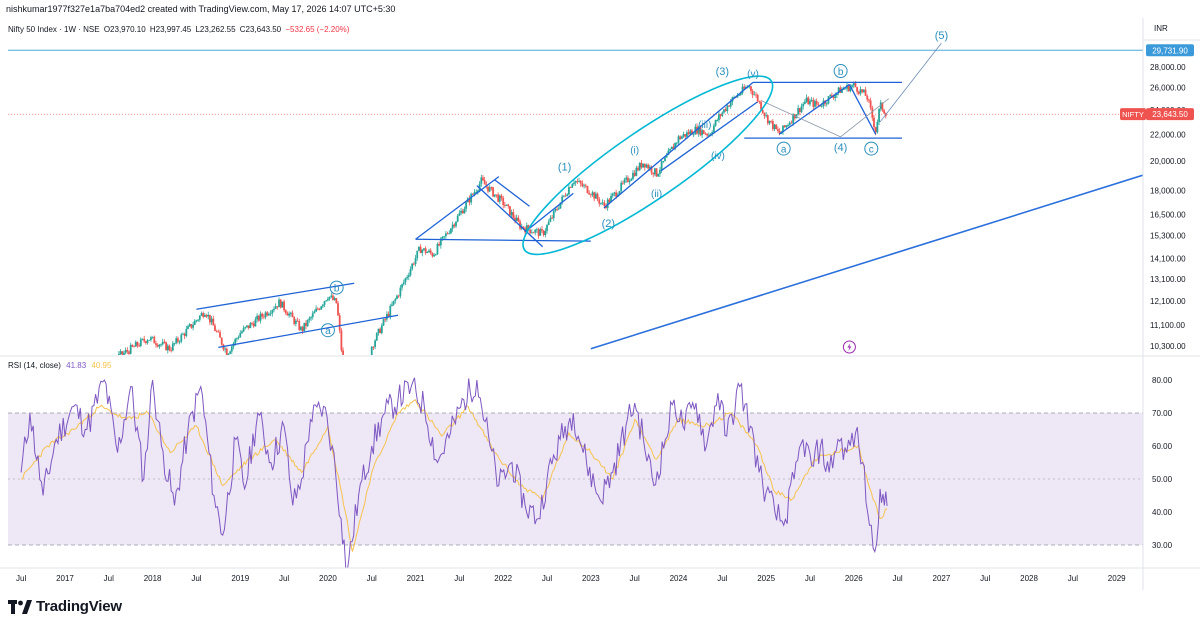  What do you see at coordinates (275, 296) in the screenshot?
I see `wedge-upper-line` at bounding box center [275, 296].